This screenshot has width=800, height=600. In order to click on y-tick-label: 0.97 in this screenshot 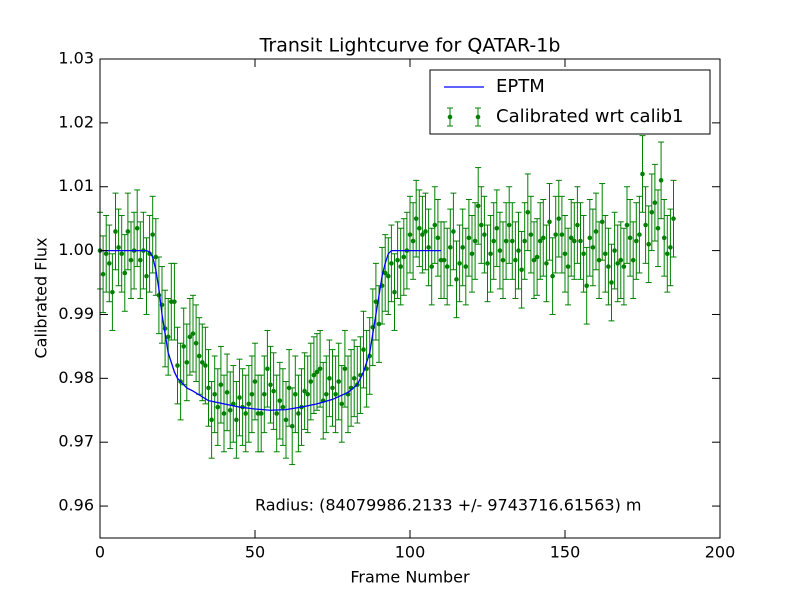, I will do `click(76, 441)`.